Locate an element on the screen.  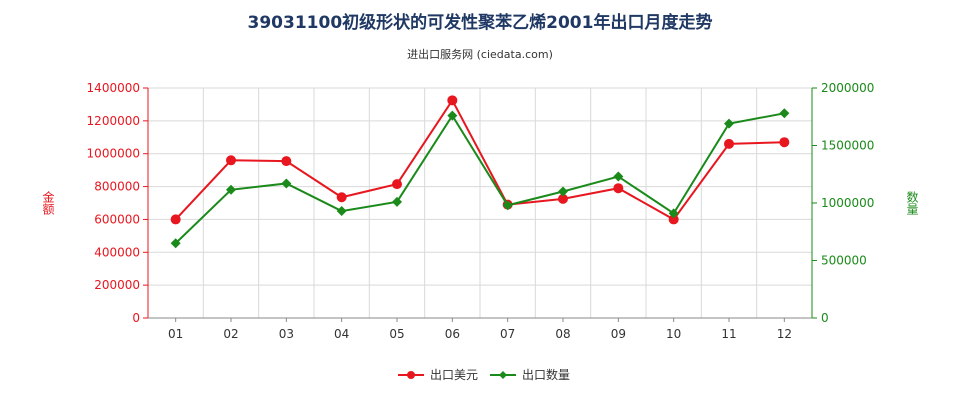
y-left-tick-label: 1400000 is located at coordinates (113, 88).